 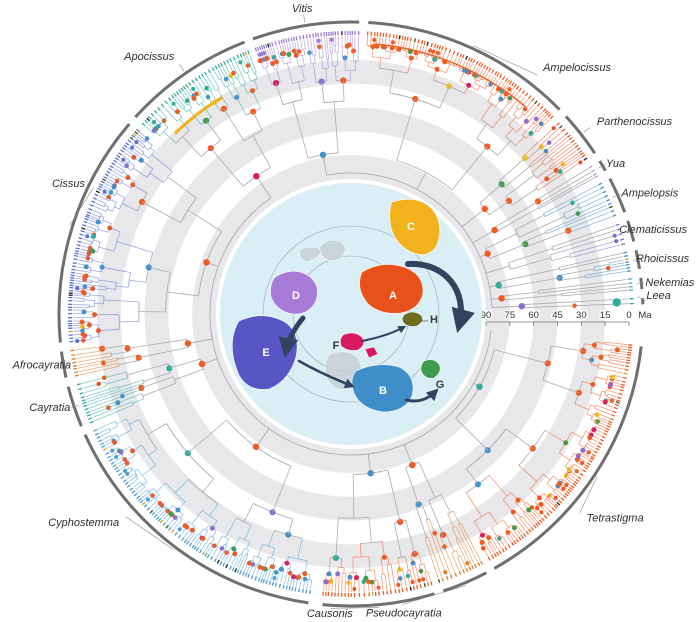 What do you see at coordinates (306, 30) in the screenshot?
I see `outer-arc-vitis` at bounding box center [306, 30].